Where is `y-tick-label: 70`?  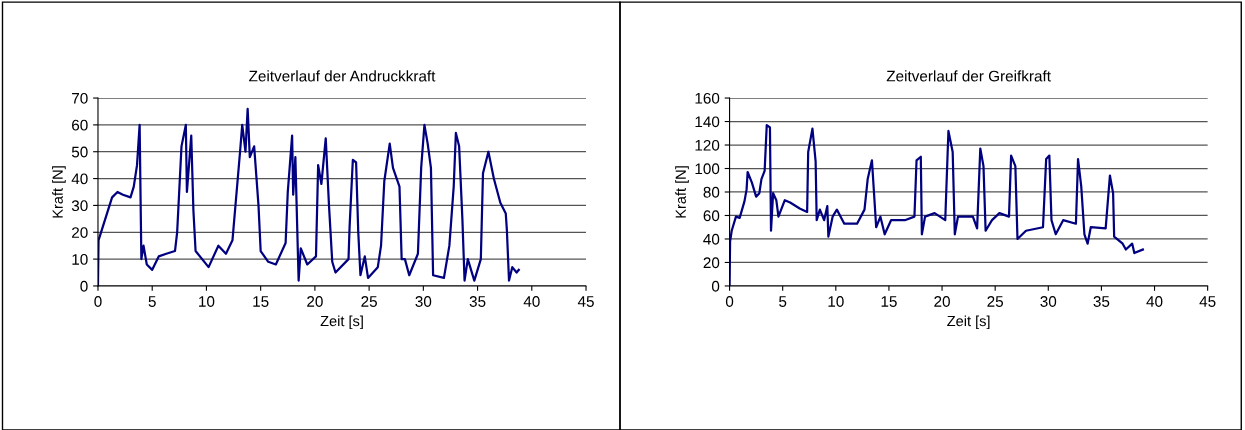 y-tick-label: 70 is located at coordinates (80, 98).